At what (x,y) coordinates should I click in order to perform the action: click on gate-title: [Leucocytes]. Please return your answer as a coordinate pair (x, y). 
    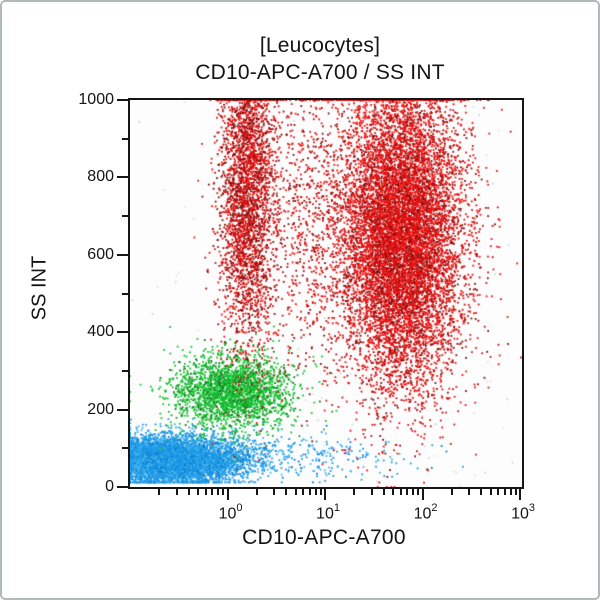
    Looking at the image, I should click on (320, 45).